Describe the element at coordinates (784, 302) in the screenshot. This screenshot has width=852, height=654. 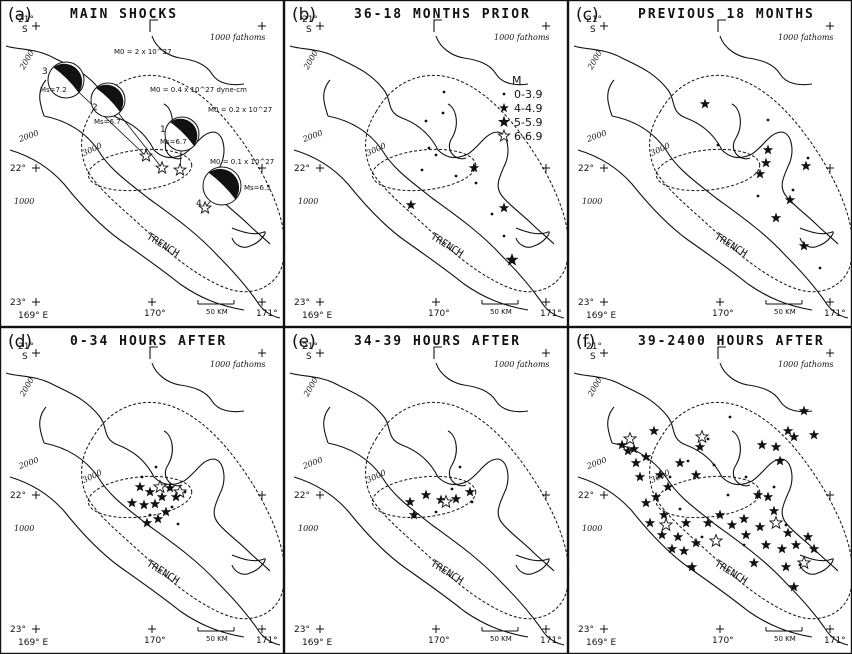
I see `scale-bar` at that location.